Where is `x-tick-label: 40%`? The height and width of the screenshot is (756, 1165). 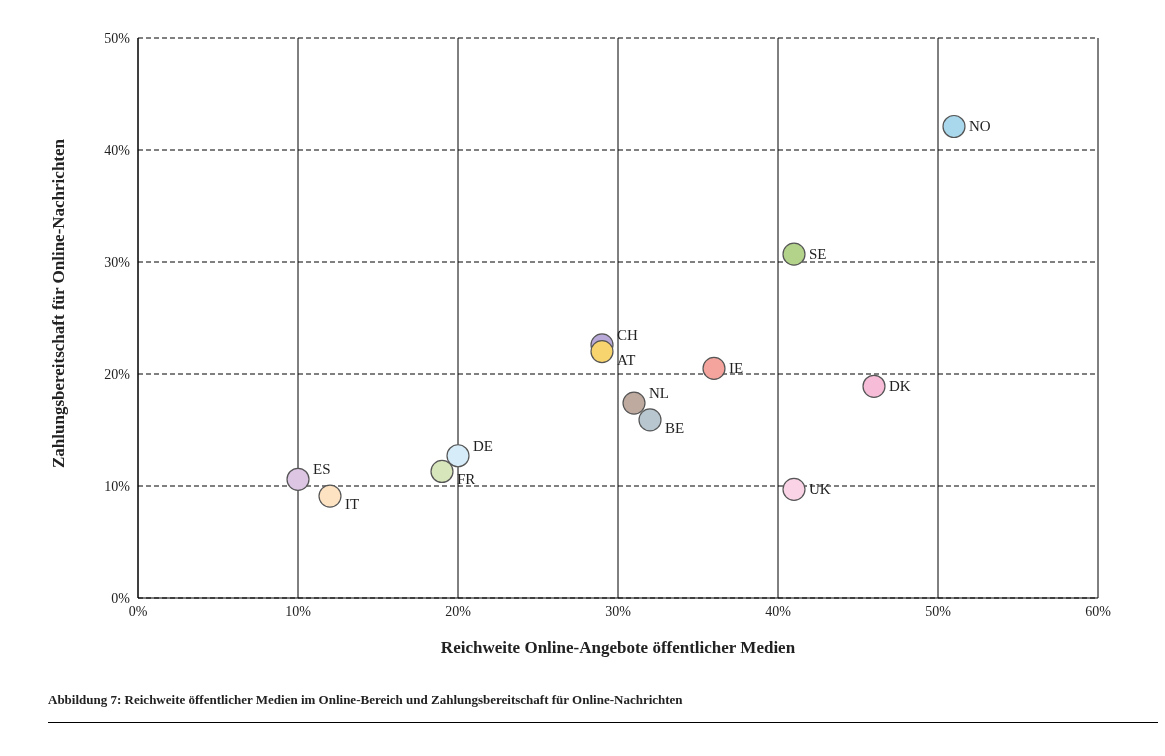 x-tick-label: 40% is located at coordinates (778, 611).